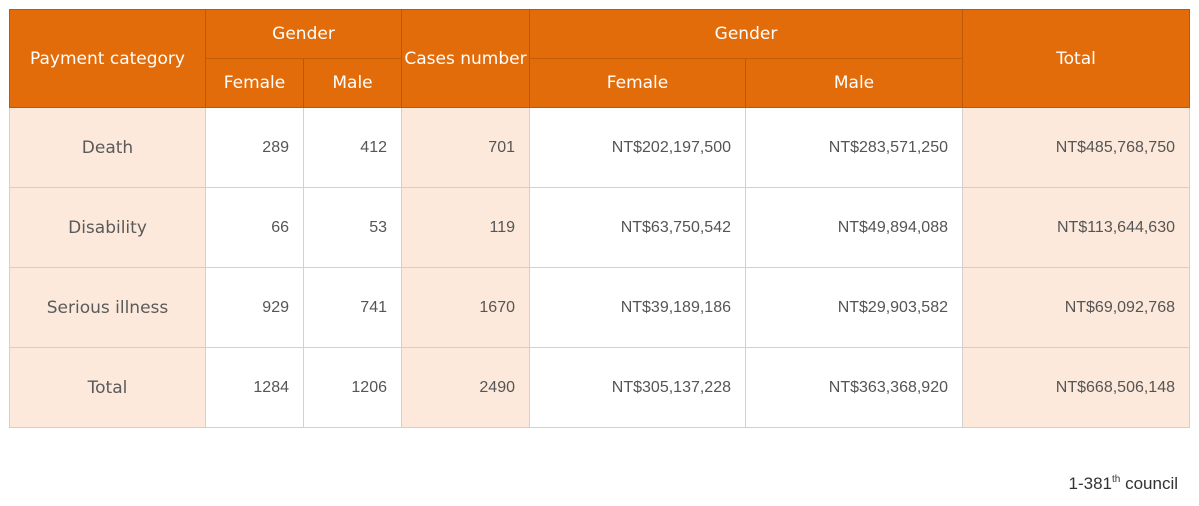 This screenshot has width=1199, height=506. Describe the element at coordinates (1090, 483) in the screenshot. I see `footnote-prefix: 1-381` at that location.